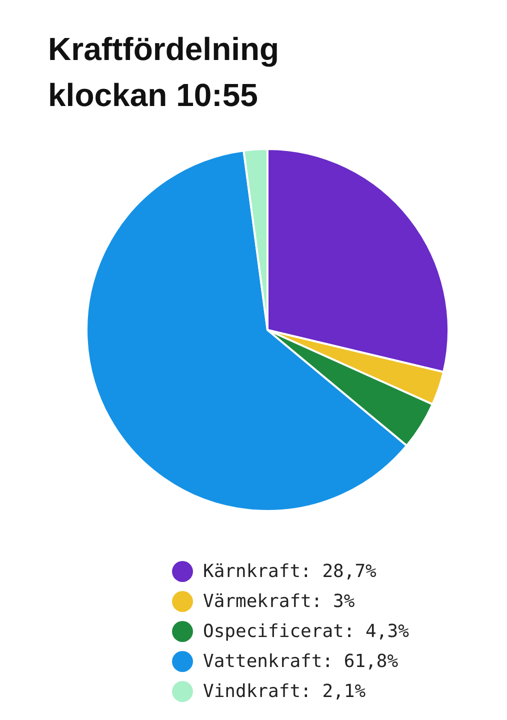 Image resolution: width=507 pixels, height=720 pixels. Describe the element at coordinates (279, 601) in the screenshot. I see `legend-label: Värmekraft: 3%` at that location.